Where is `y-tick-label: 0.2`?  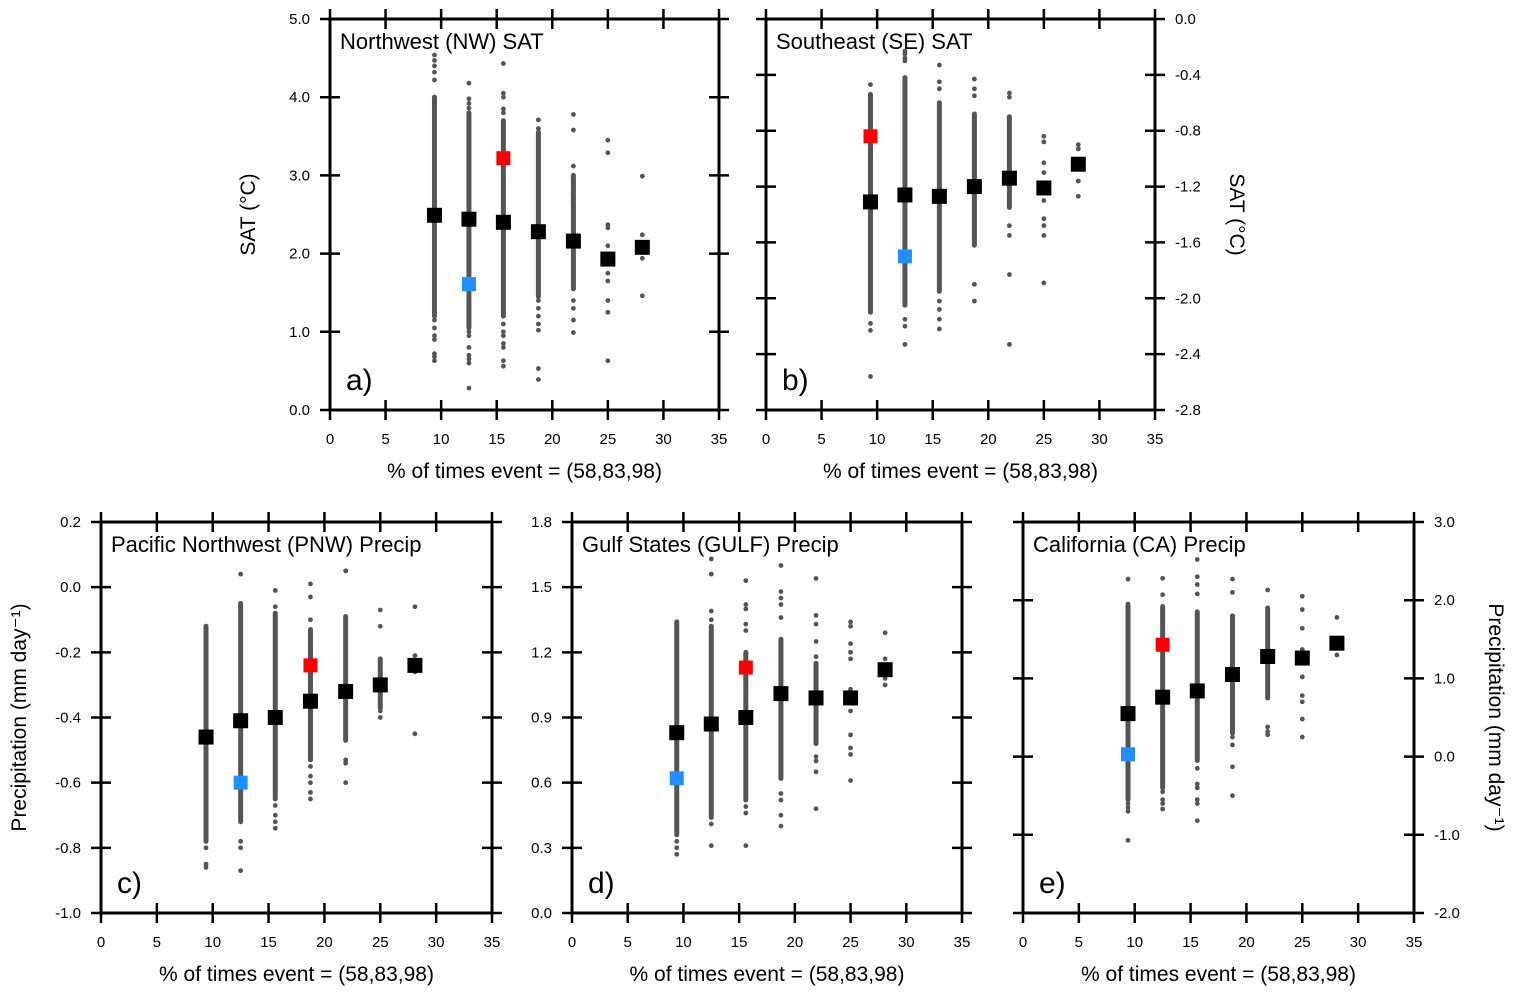 y-tick-label: 0.2 is located at coordinates (70, 522).